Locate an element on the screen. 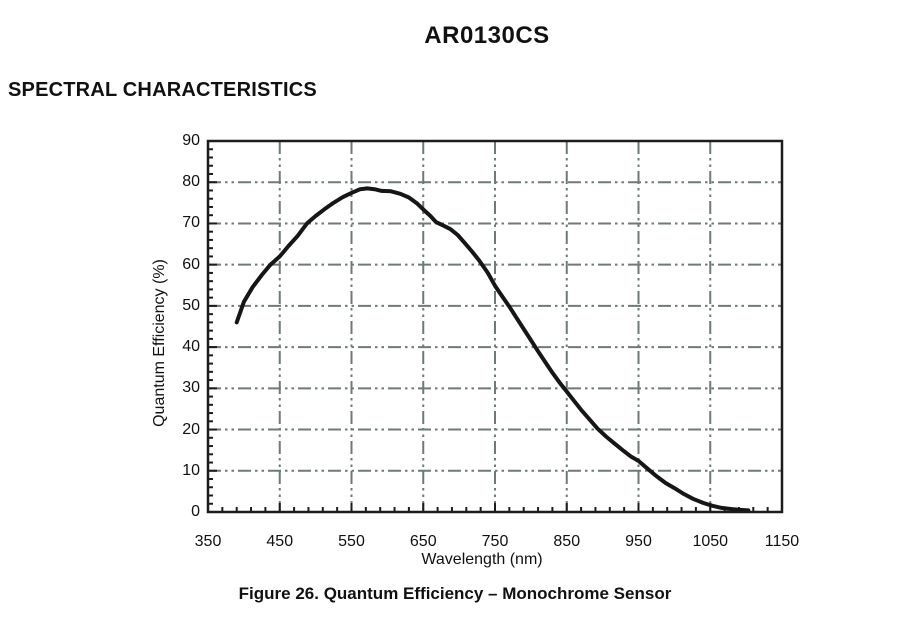 The width and height of the screenshot is (911, 637). y-tick-label: 80 is located at coordinates (191, 182).